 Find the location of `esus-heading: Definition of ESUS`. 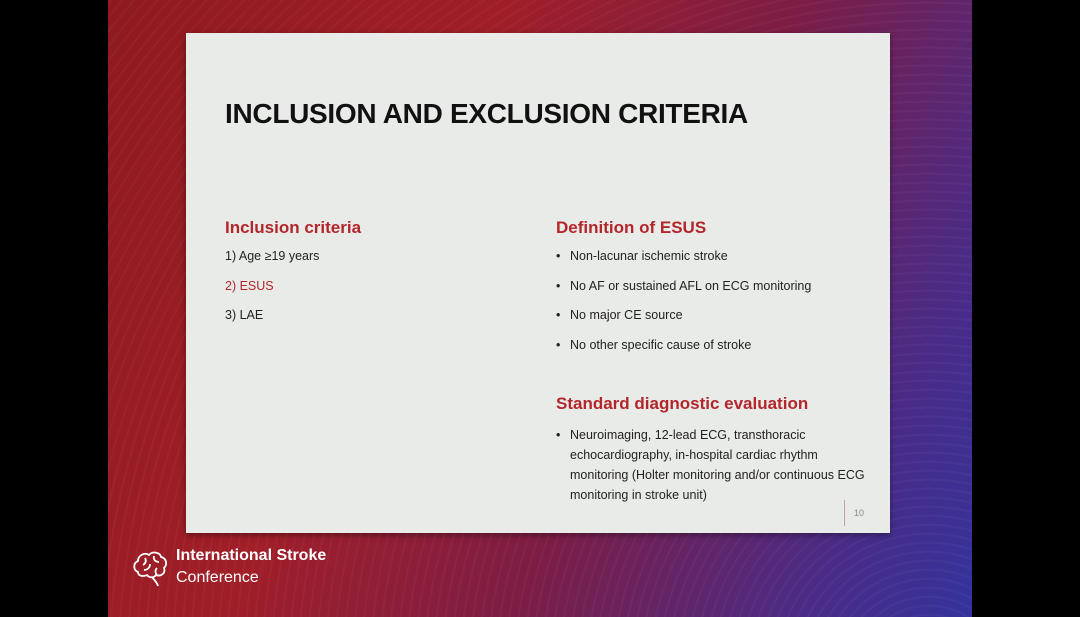

esus-heading: Definition of ESUS is located at coordinates (631, 227).